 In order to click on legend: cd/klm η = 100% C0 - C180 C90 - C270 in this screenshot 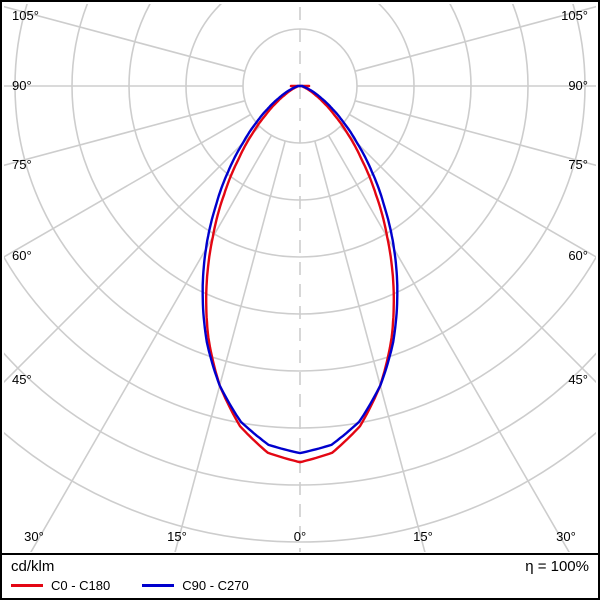, I will do `click(300, 575)`.